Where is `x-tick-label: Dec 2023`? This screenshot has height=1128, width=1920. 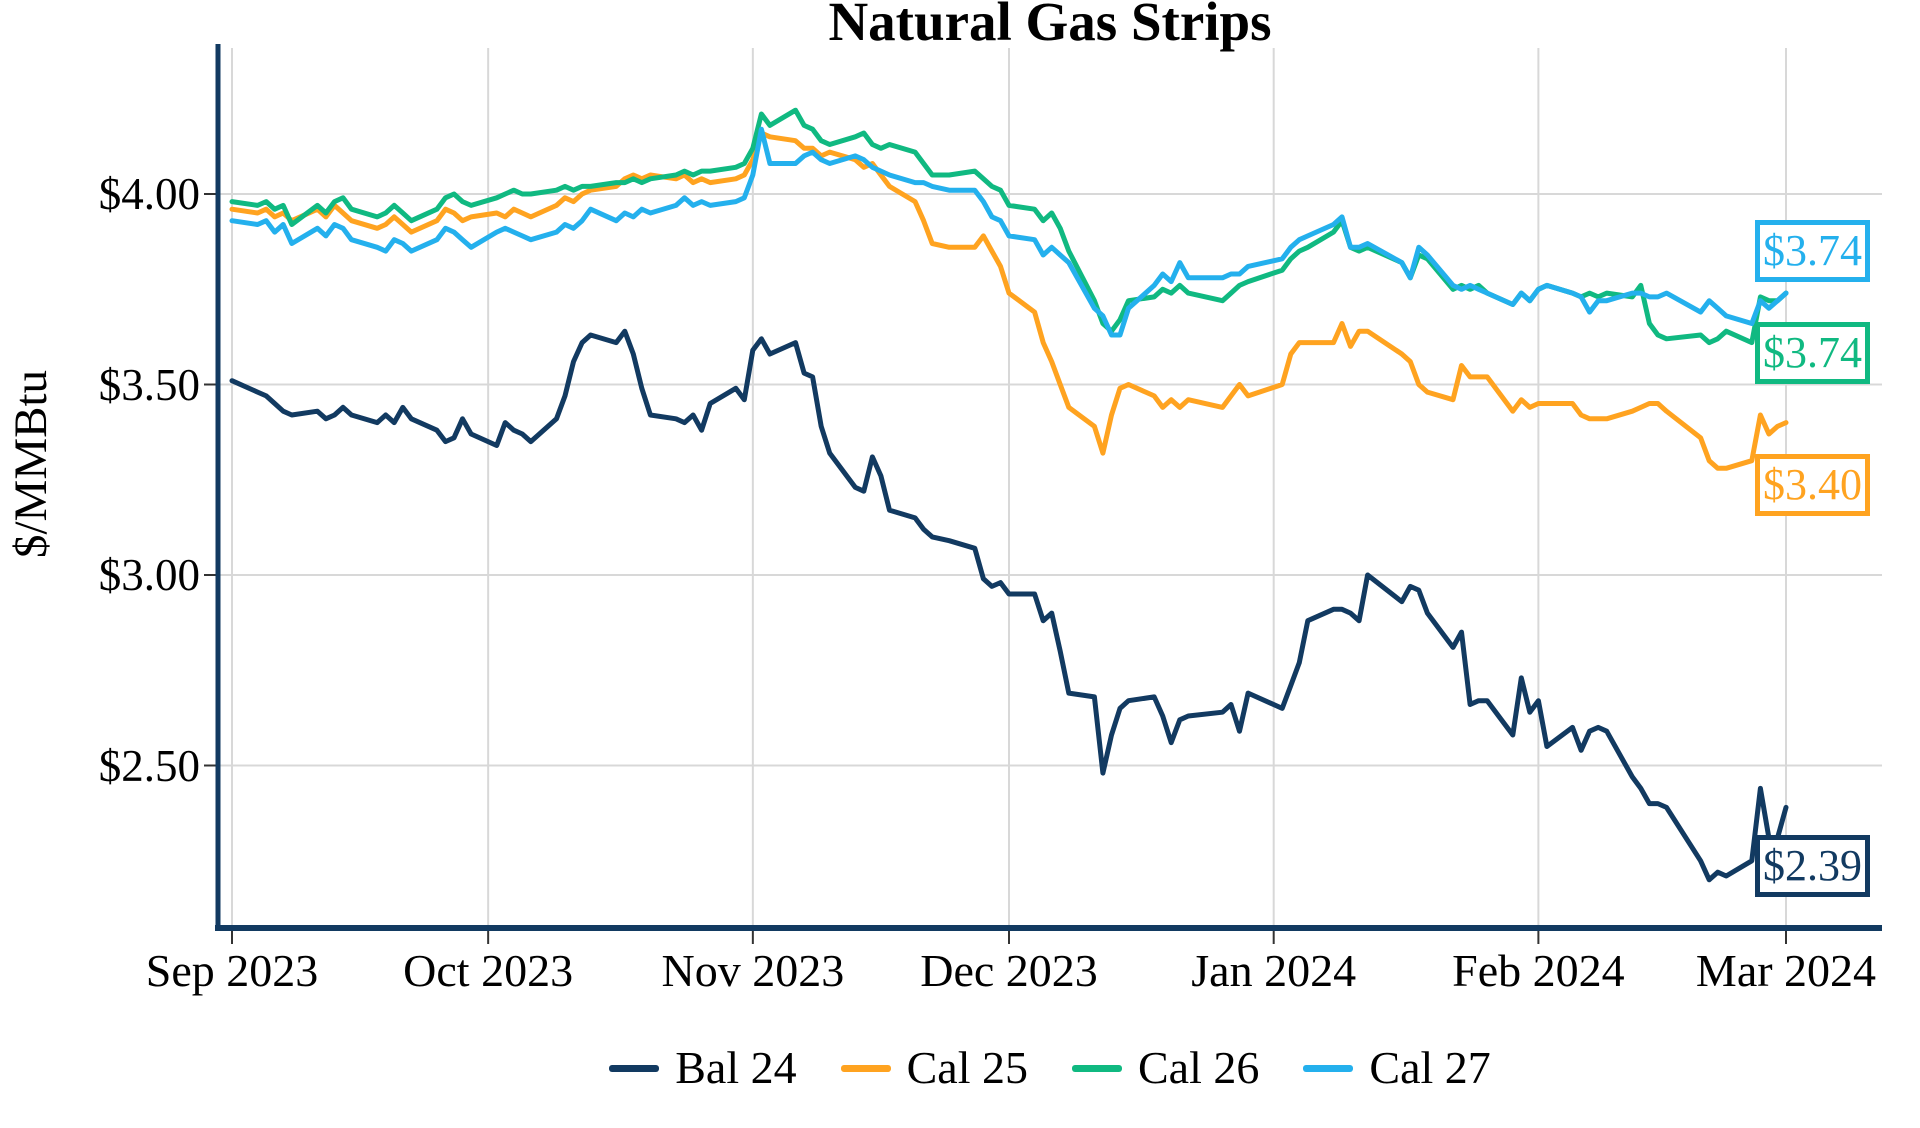 x-tick-label: Dec 2023 is located at coordinates (1009, 970).